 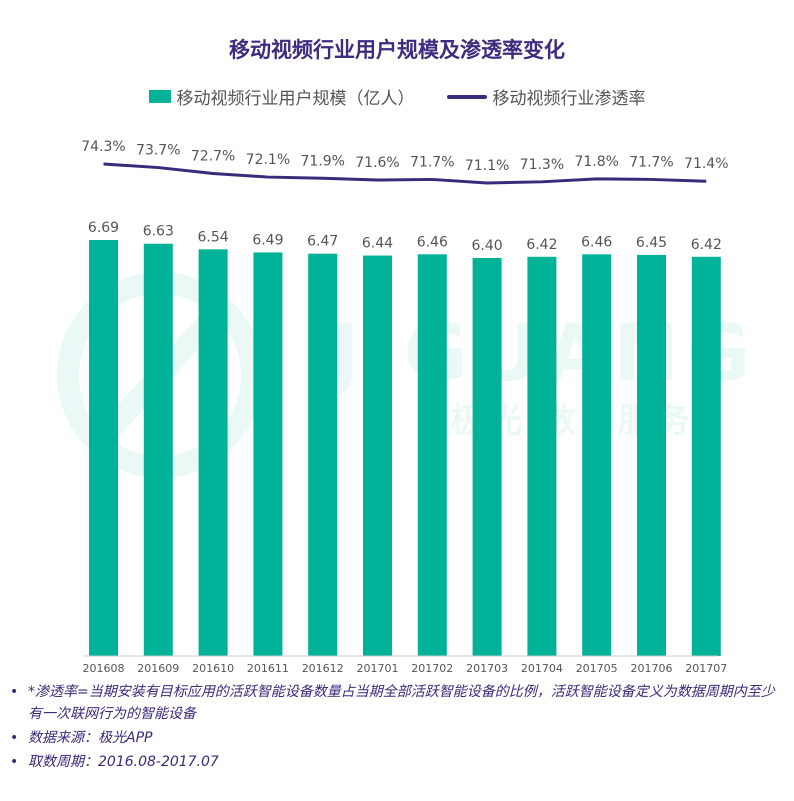 What do you see at coordinates (158, 668) in the screenshot?
I see `x-tick-label: 201609` at bounding box center [158, 668].